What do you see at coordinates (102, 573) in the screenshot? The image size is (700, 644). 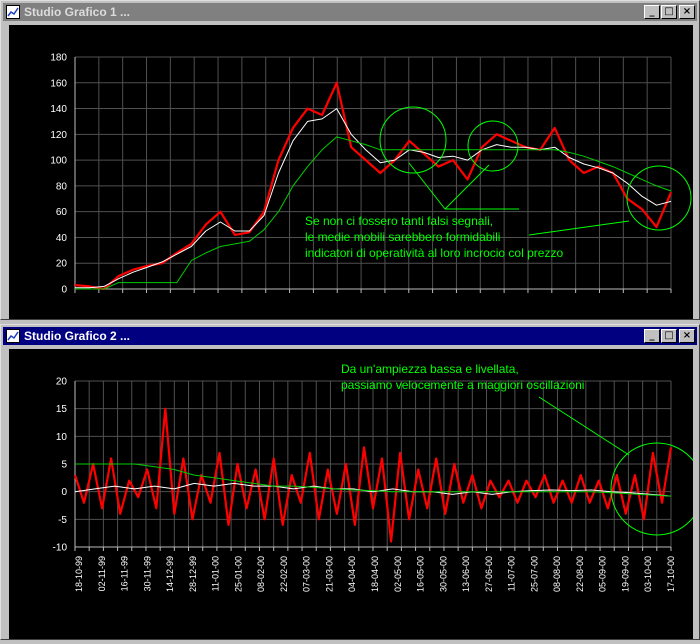 I see `x-tick-label: 02-11-99` at bounding box center [102, 573].